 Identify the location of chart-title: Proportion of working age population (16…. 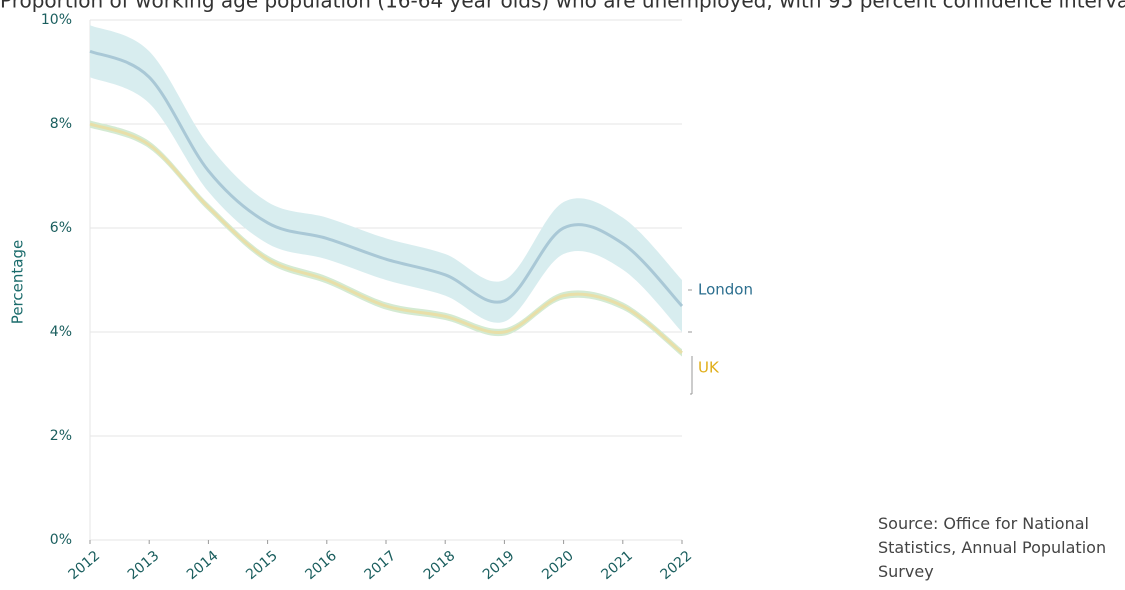
(562, 6).